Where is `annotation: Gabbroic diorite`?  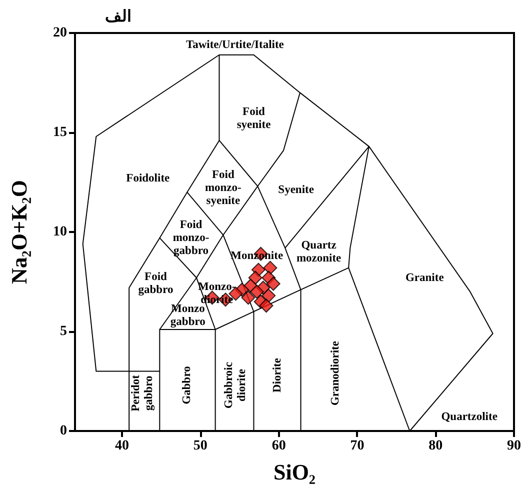
annotation: Gabbroic diorite is located at coordinates (235, 385).